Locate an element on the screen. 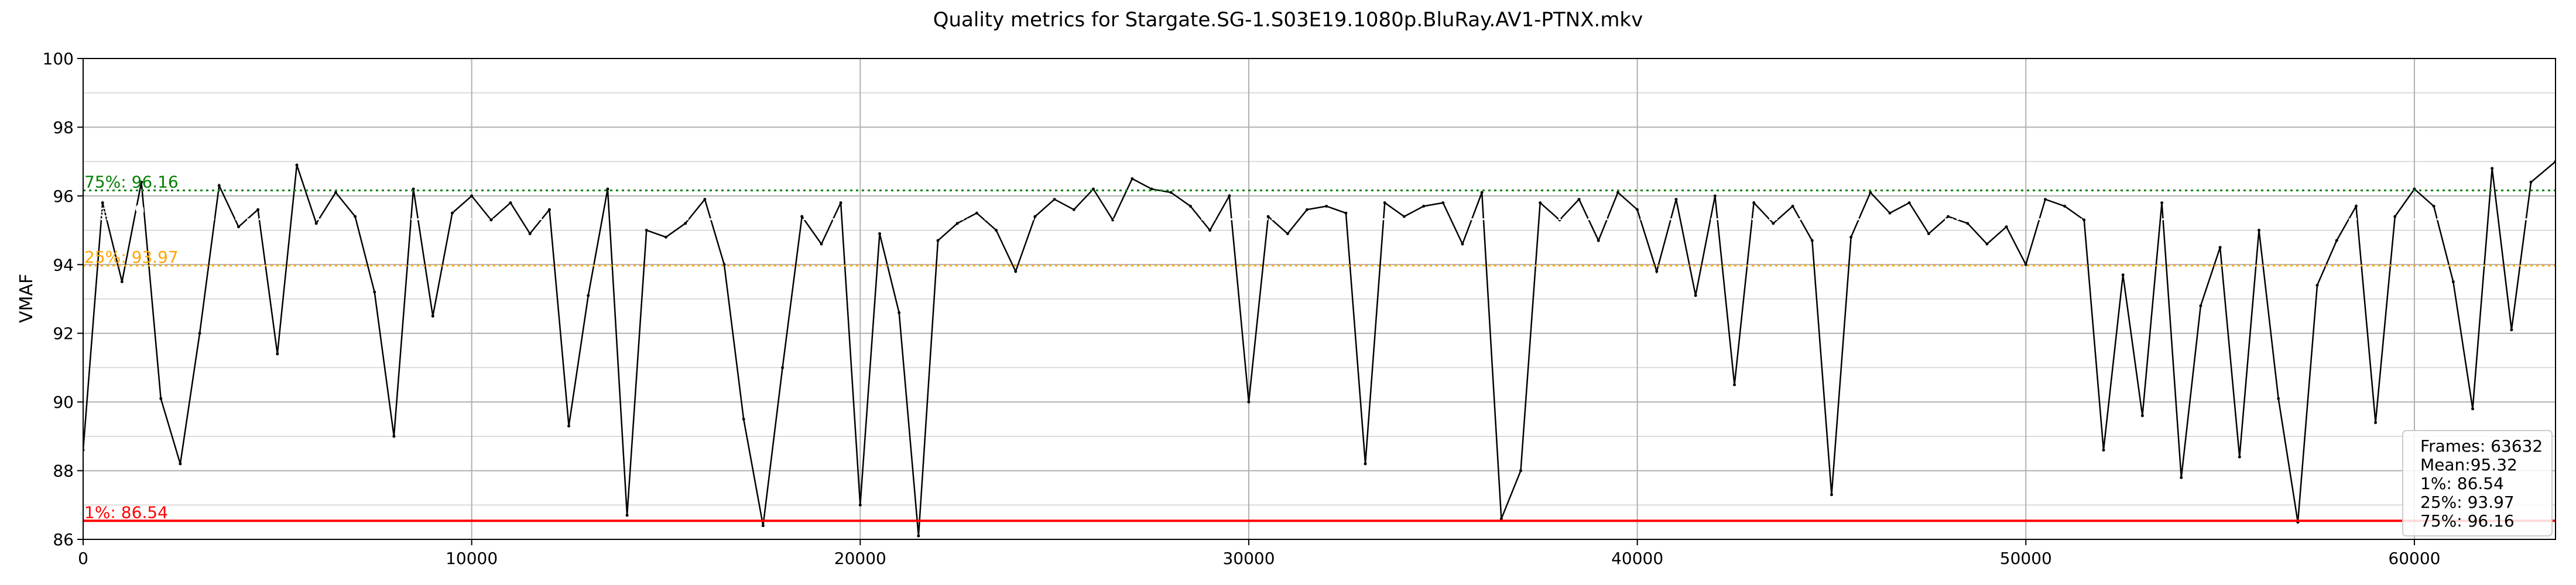 The width and height of the screenshot is (2576, 585). reference-label: 75%: 96.16 is located at coordinates (131, 181).